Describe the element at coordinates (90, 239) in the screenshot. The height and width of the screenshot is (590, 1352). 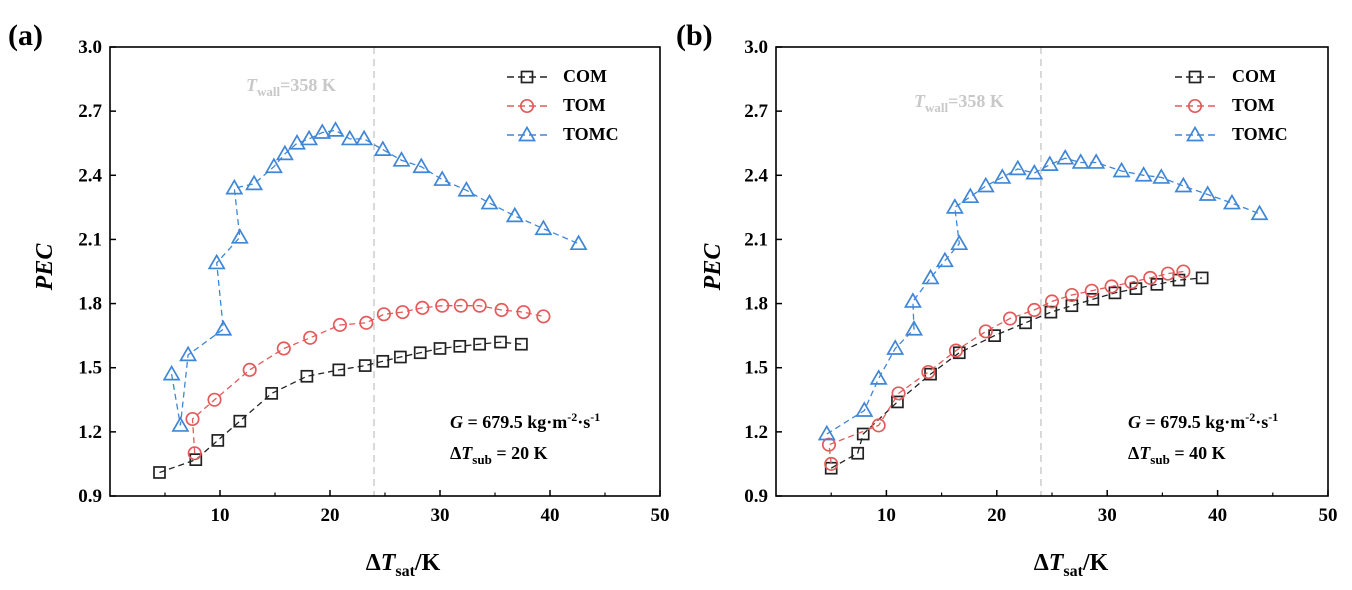
I see `panel-a-y-tick-label: 2.1` at that location.